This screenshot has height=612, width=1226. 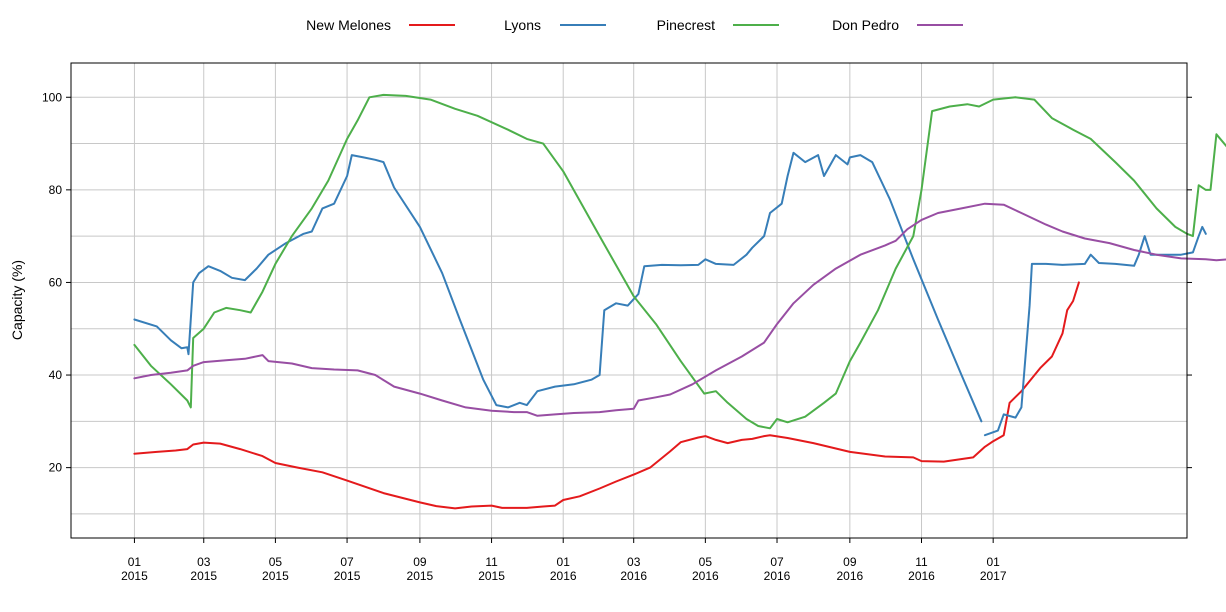 What do you see at coordinates (56, 468) in the screenshot?
I see `y-tick-label: 20` at bounding box center [56, 468].